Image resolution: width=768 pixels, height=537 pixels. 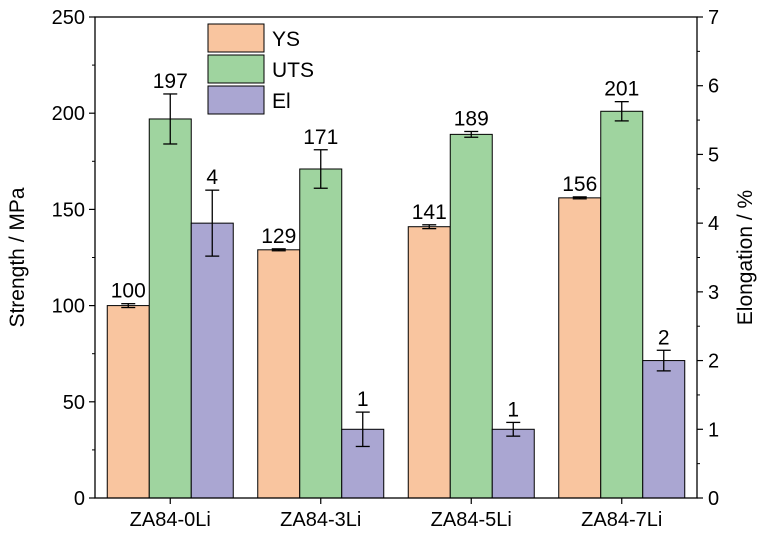 I want to click on x-tick-label: ZA84-7Li, so click(x=621, y=520).